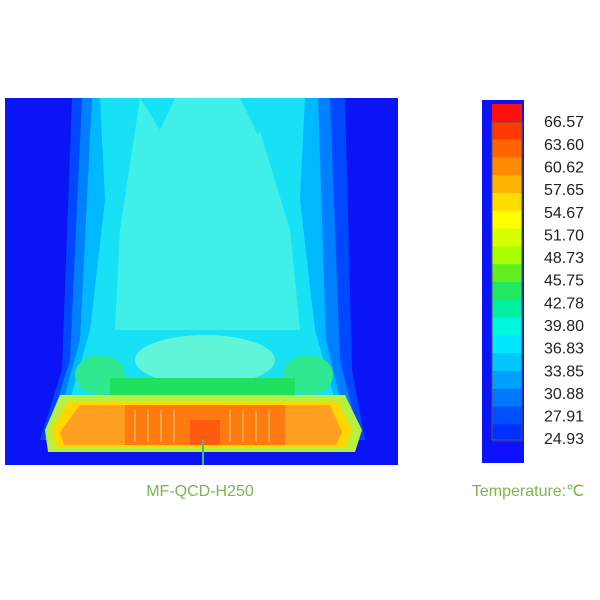  I want to click on colorbar-label: 45.75, so click(564, 281).